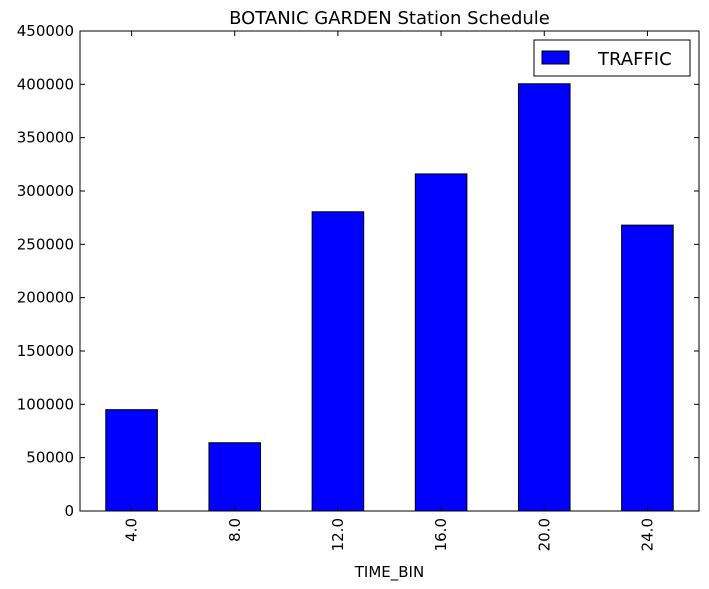  I want to click on y-tick-label: 50000, so click(50, 458).